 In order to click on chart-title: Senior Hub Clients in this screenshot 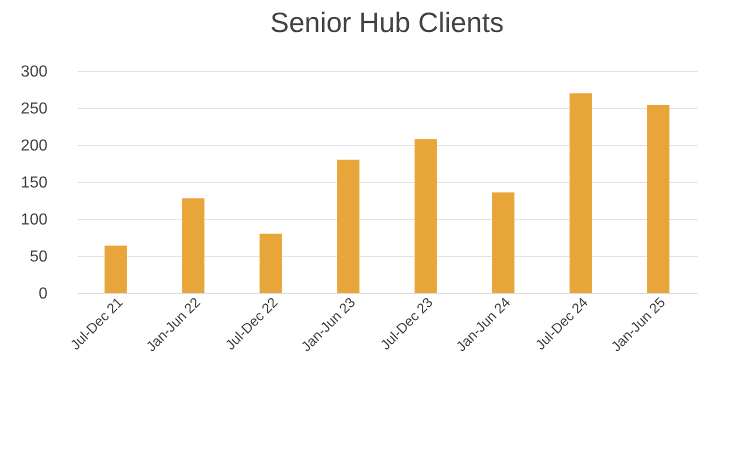, I will do `click(387, 22)`.